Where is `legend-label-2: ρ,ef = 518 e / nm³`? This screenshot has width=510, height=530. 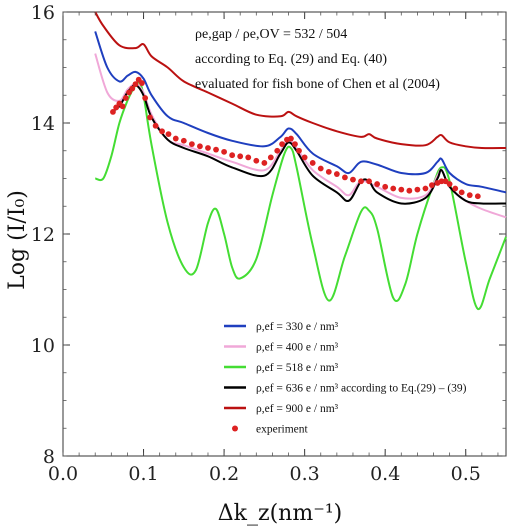 legend-label-2: ρ,ef = 518 e / nm³ is located at coordinates (297, 368).